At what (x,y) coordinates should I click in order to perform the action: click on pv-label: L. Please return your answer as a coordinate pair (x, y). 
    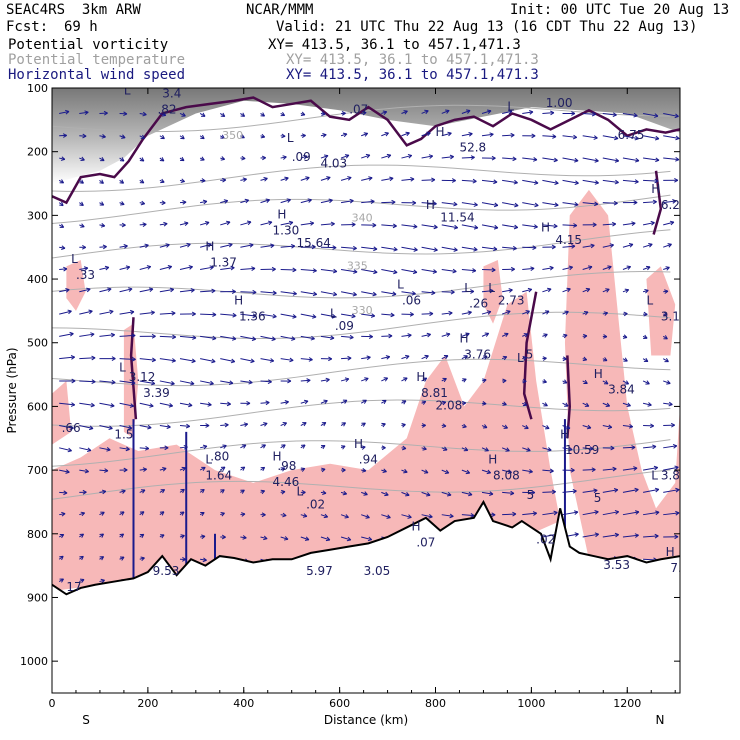
    Looking at the image, I should click on (122, 367).